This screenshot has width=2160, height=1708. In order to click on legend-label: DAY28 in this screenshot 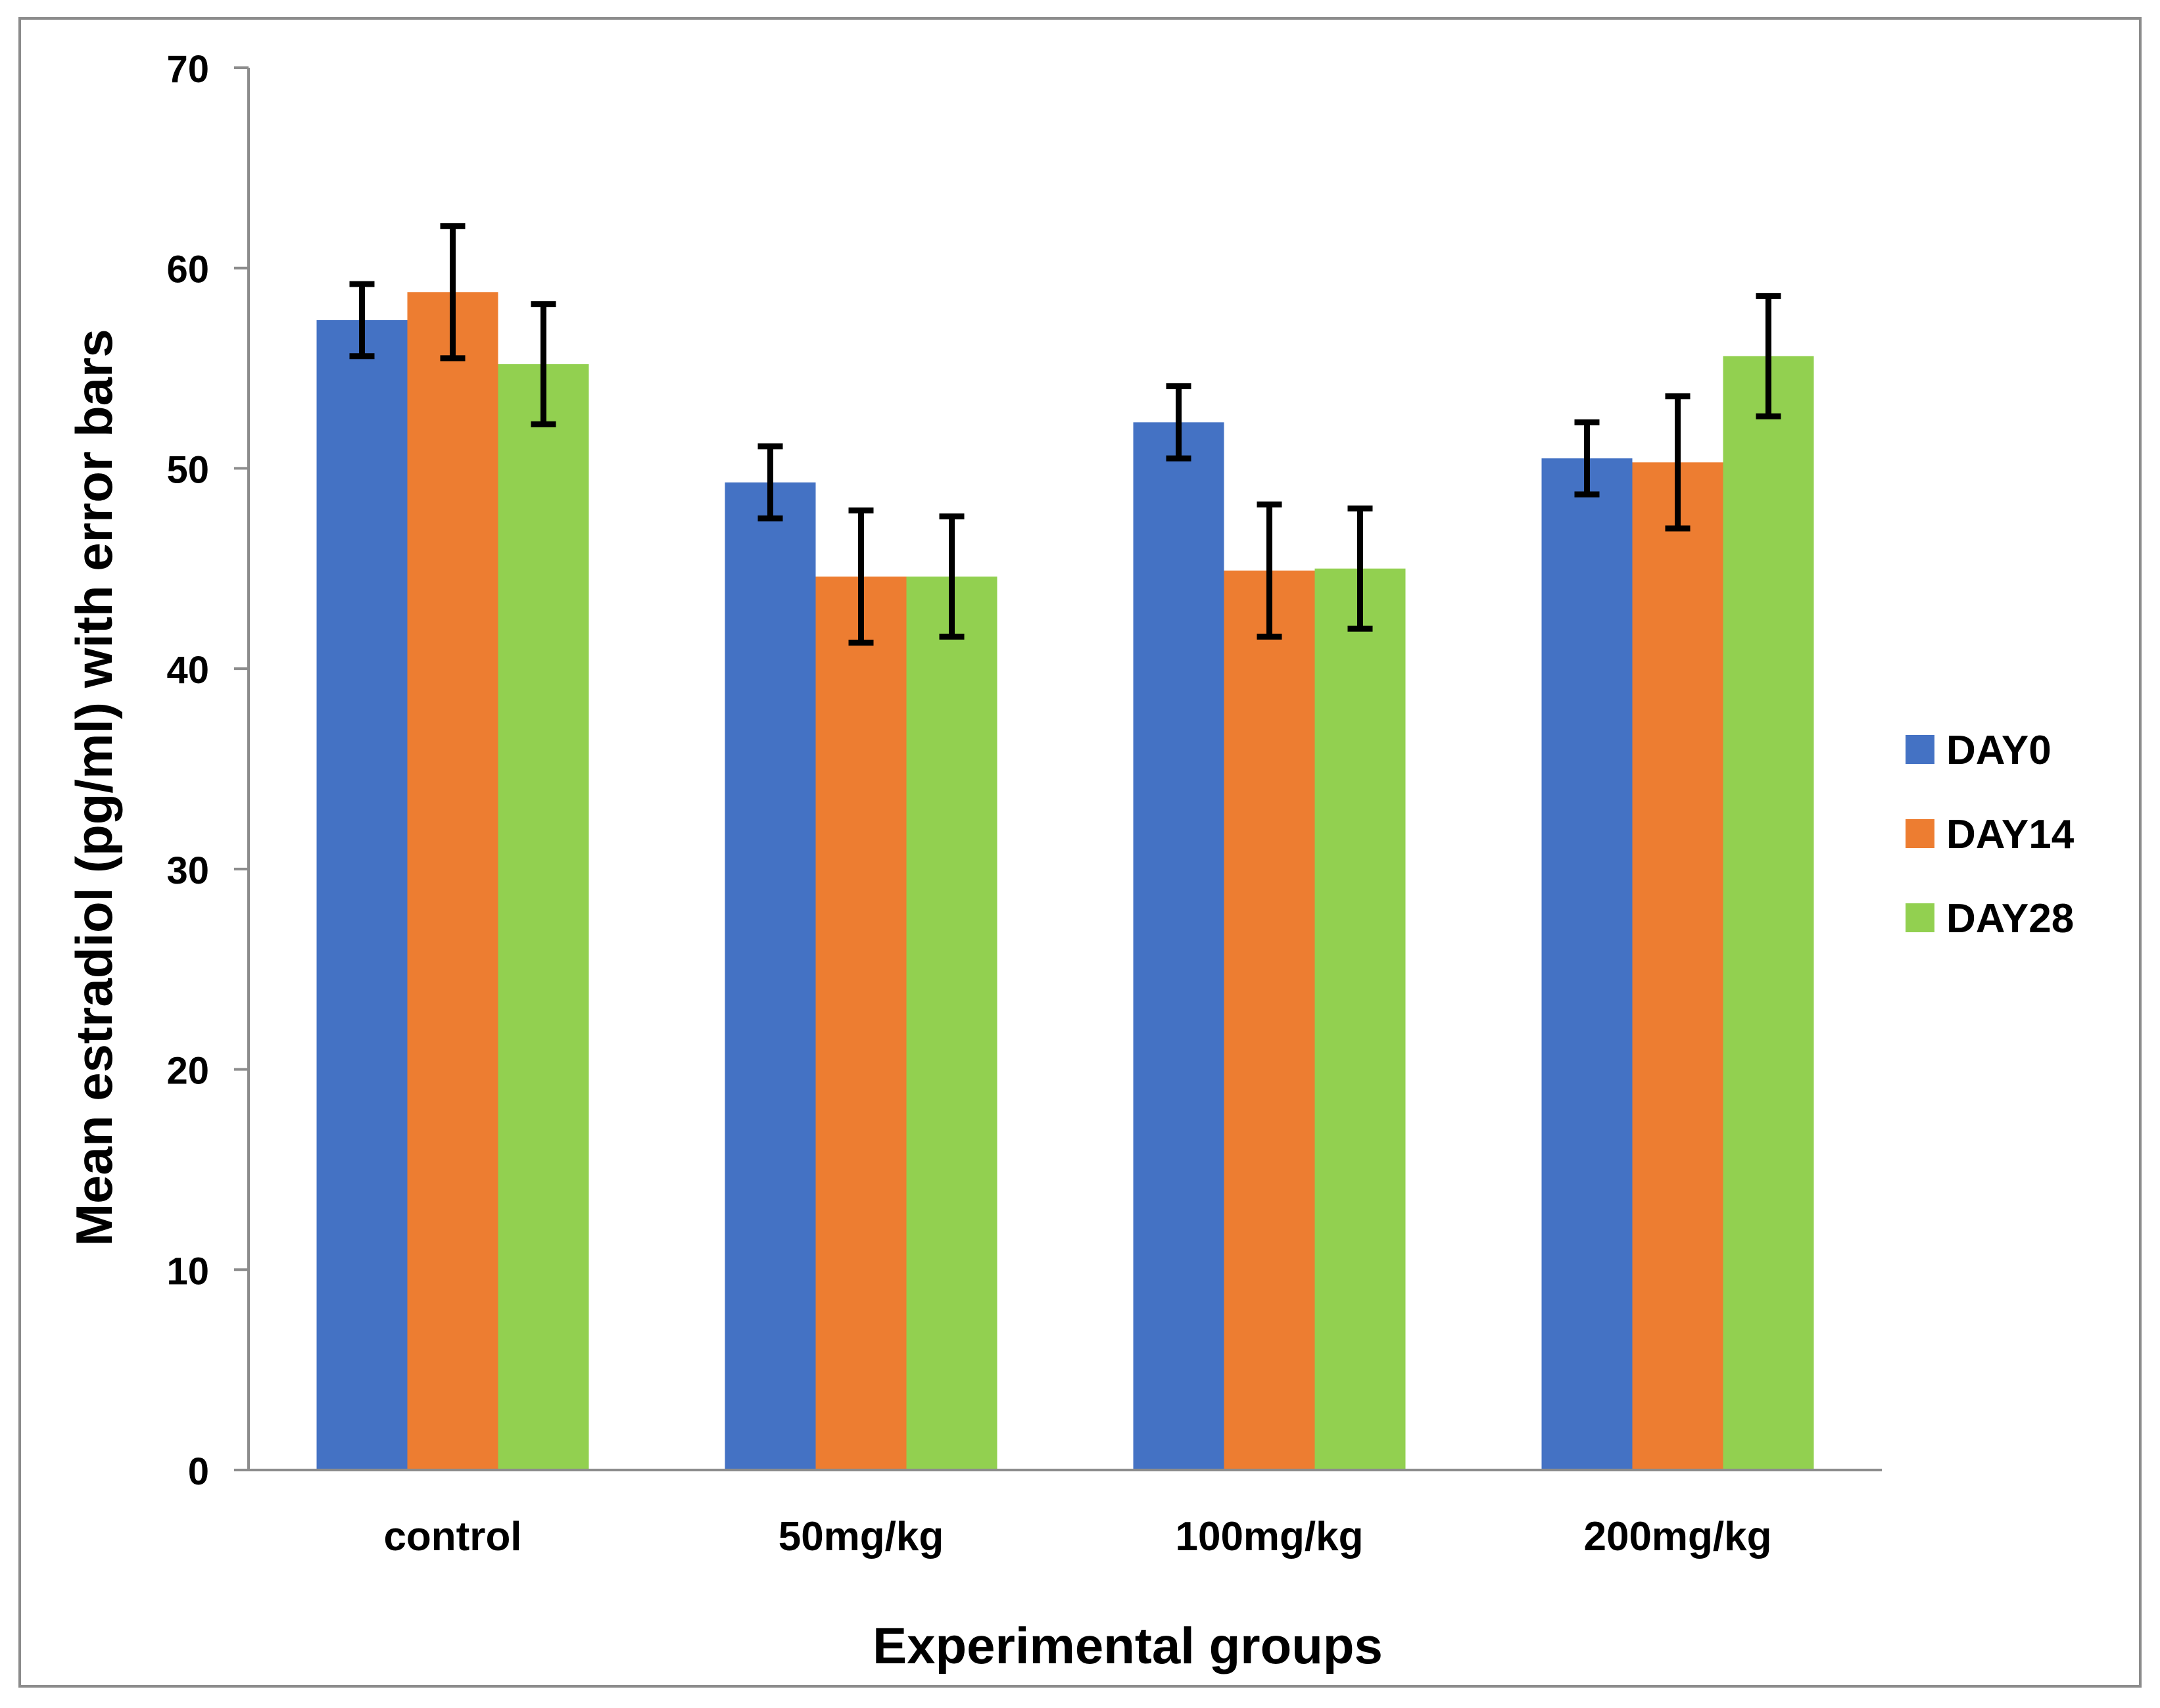, I will do `click(2010, 918)`.